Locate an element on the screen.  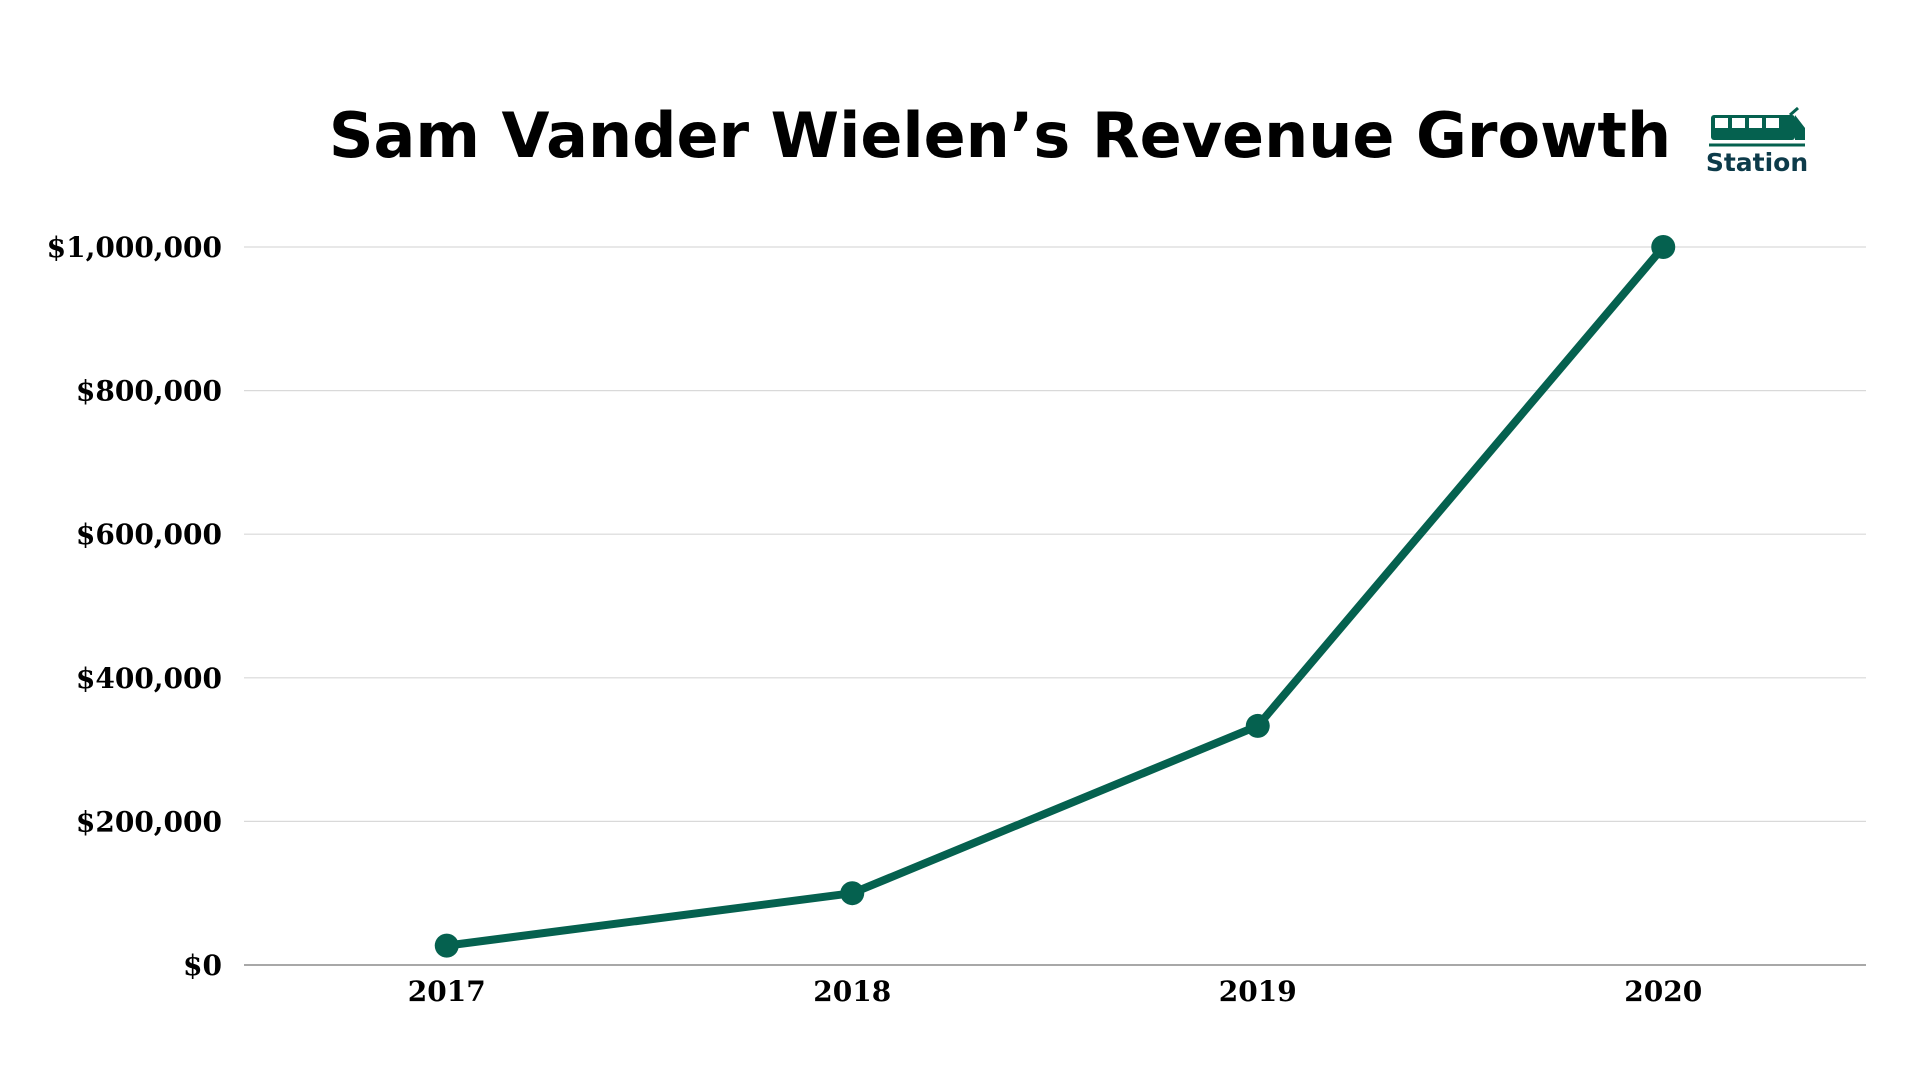
y-tick-label: $600,000 is located at coordinates (149, 534).